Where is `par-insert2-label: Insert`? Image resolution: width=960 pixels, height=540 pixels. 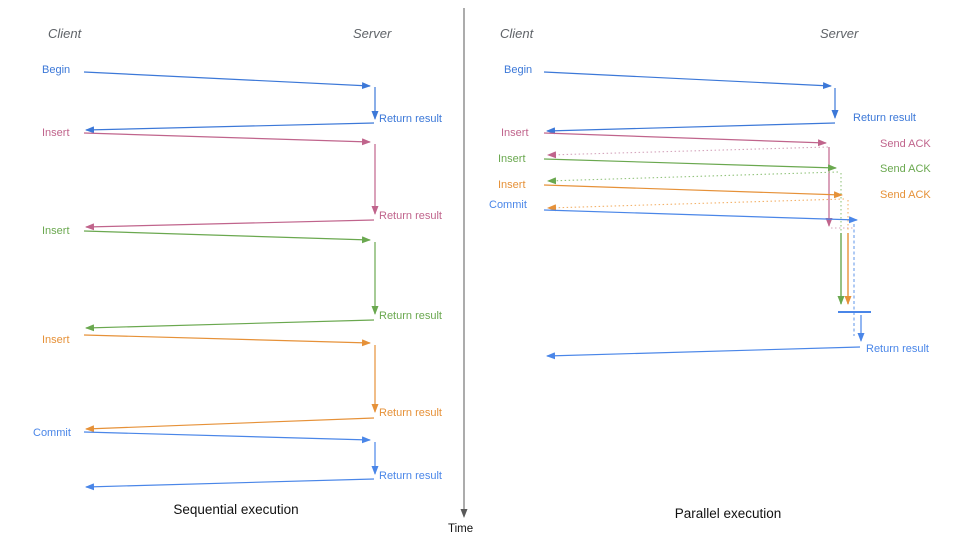
par-insert2-label: Insert is located at coordinates (512, 159).